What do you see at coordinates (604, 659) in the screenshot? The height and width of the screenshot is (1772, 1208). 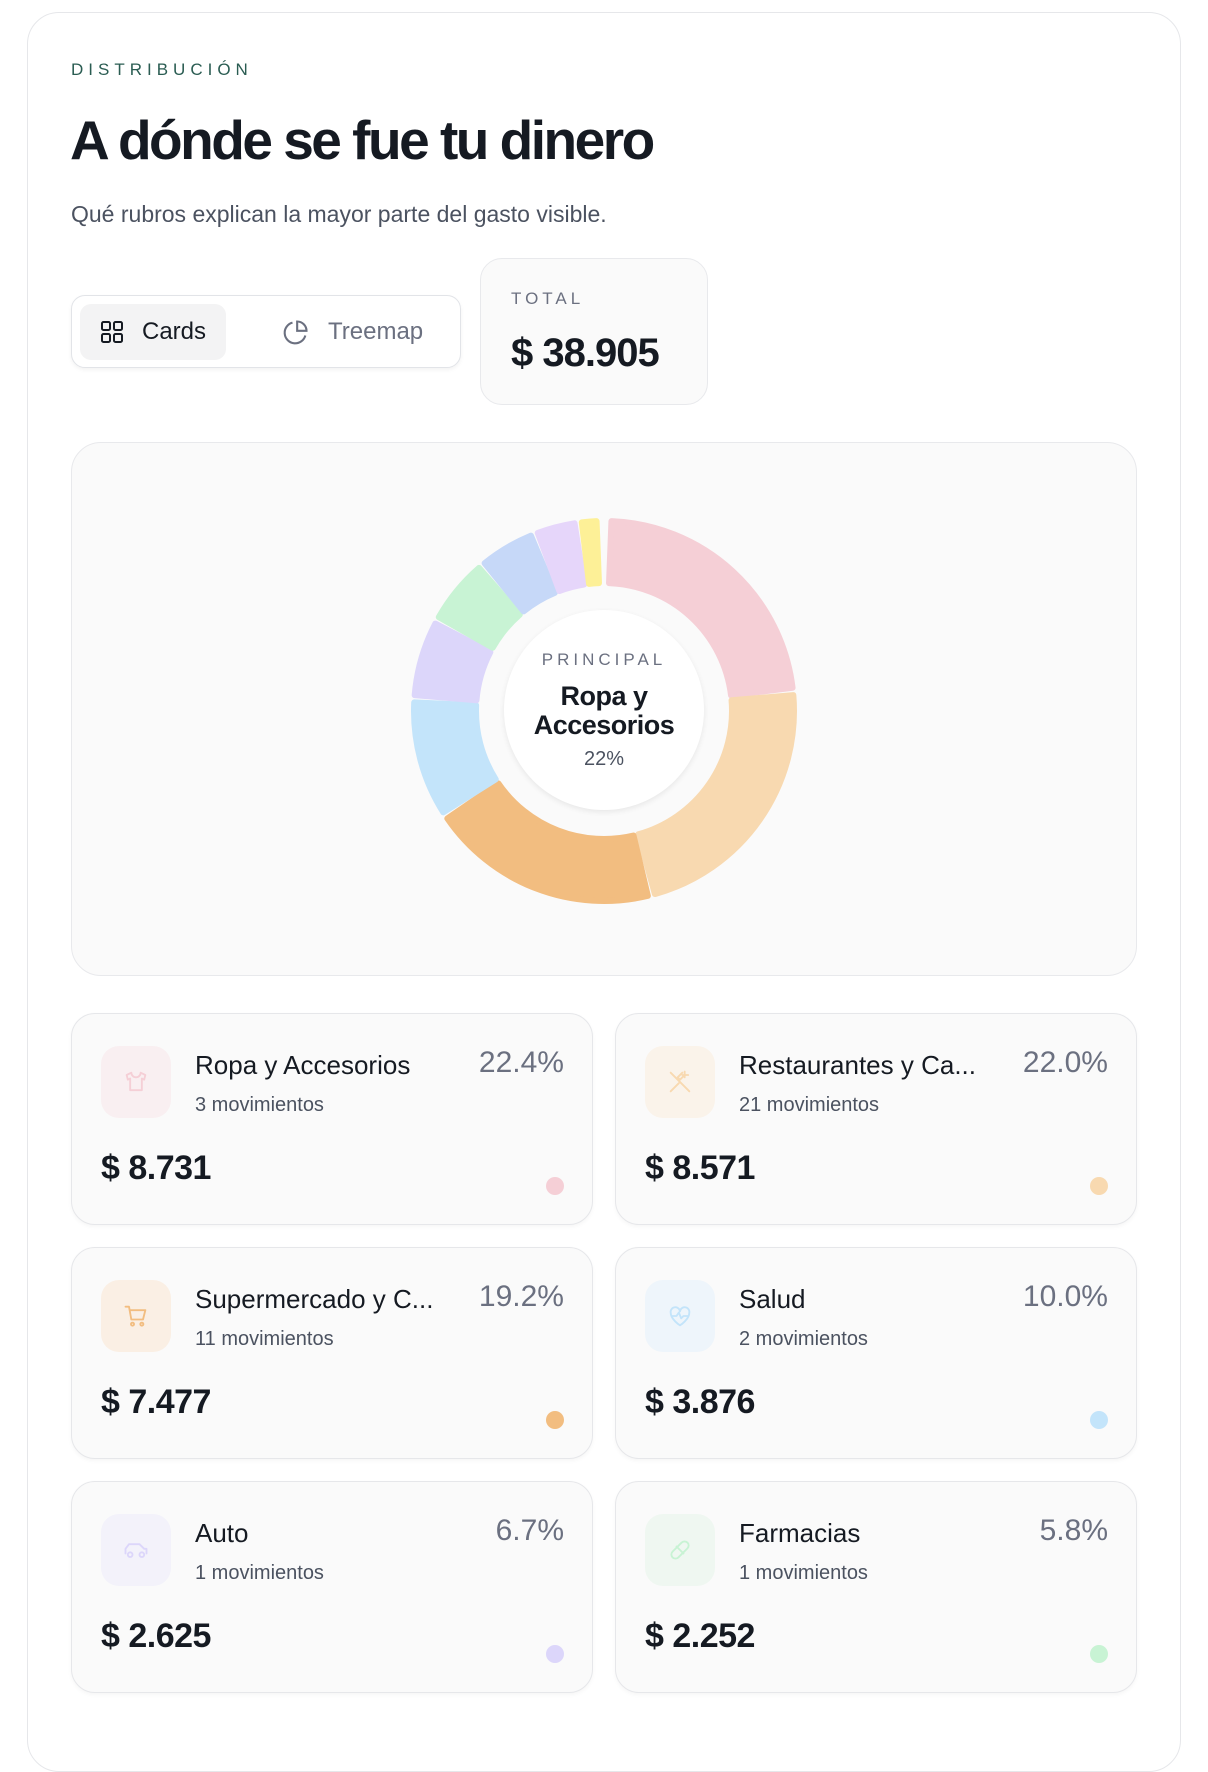 I see `center-label: PRINCIPAL` at bounding box center [604, 659].